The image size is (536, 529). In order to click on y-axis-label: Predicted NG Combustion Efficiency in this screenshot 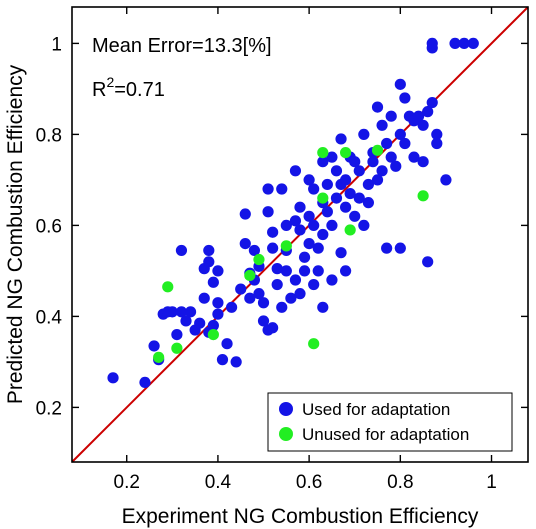, I will do `click(15, 234)`.